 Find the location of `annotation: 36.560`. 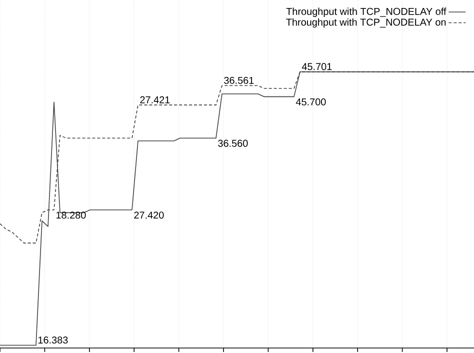

annotation: 36.560 is located at coordinates (233, 143).